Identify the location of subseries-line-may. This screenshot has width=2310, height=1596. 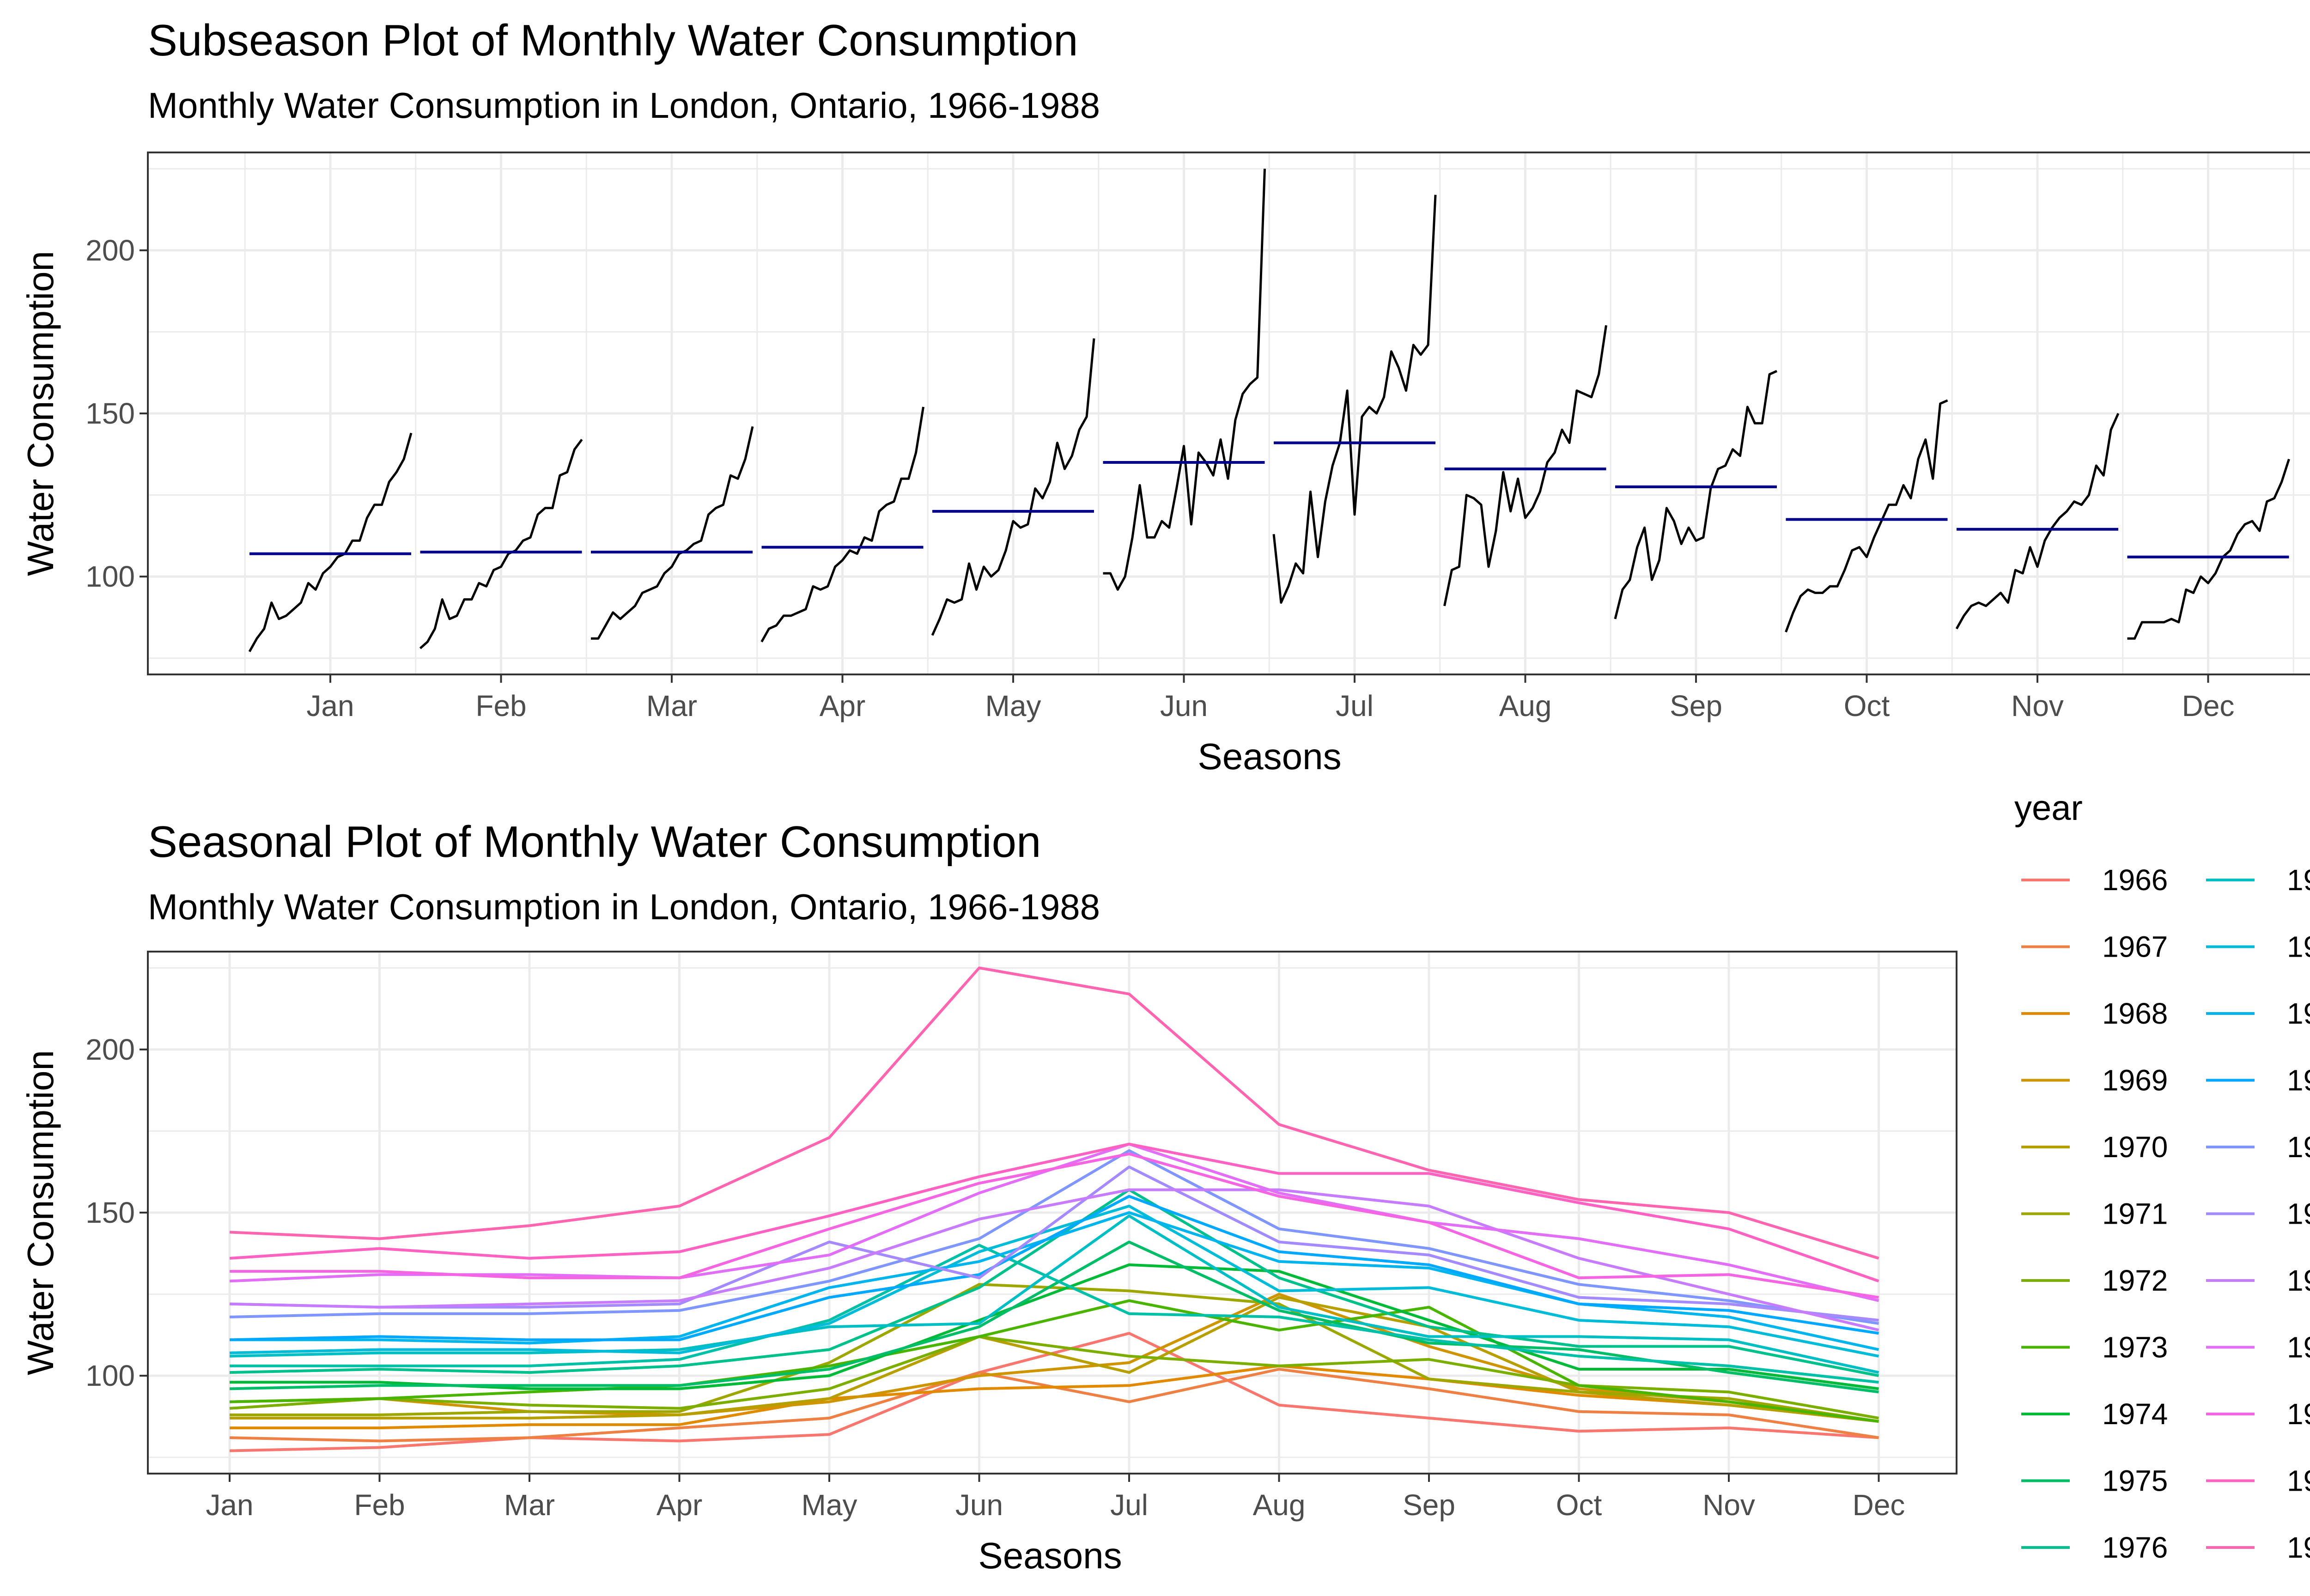
(1013, 487).